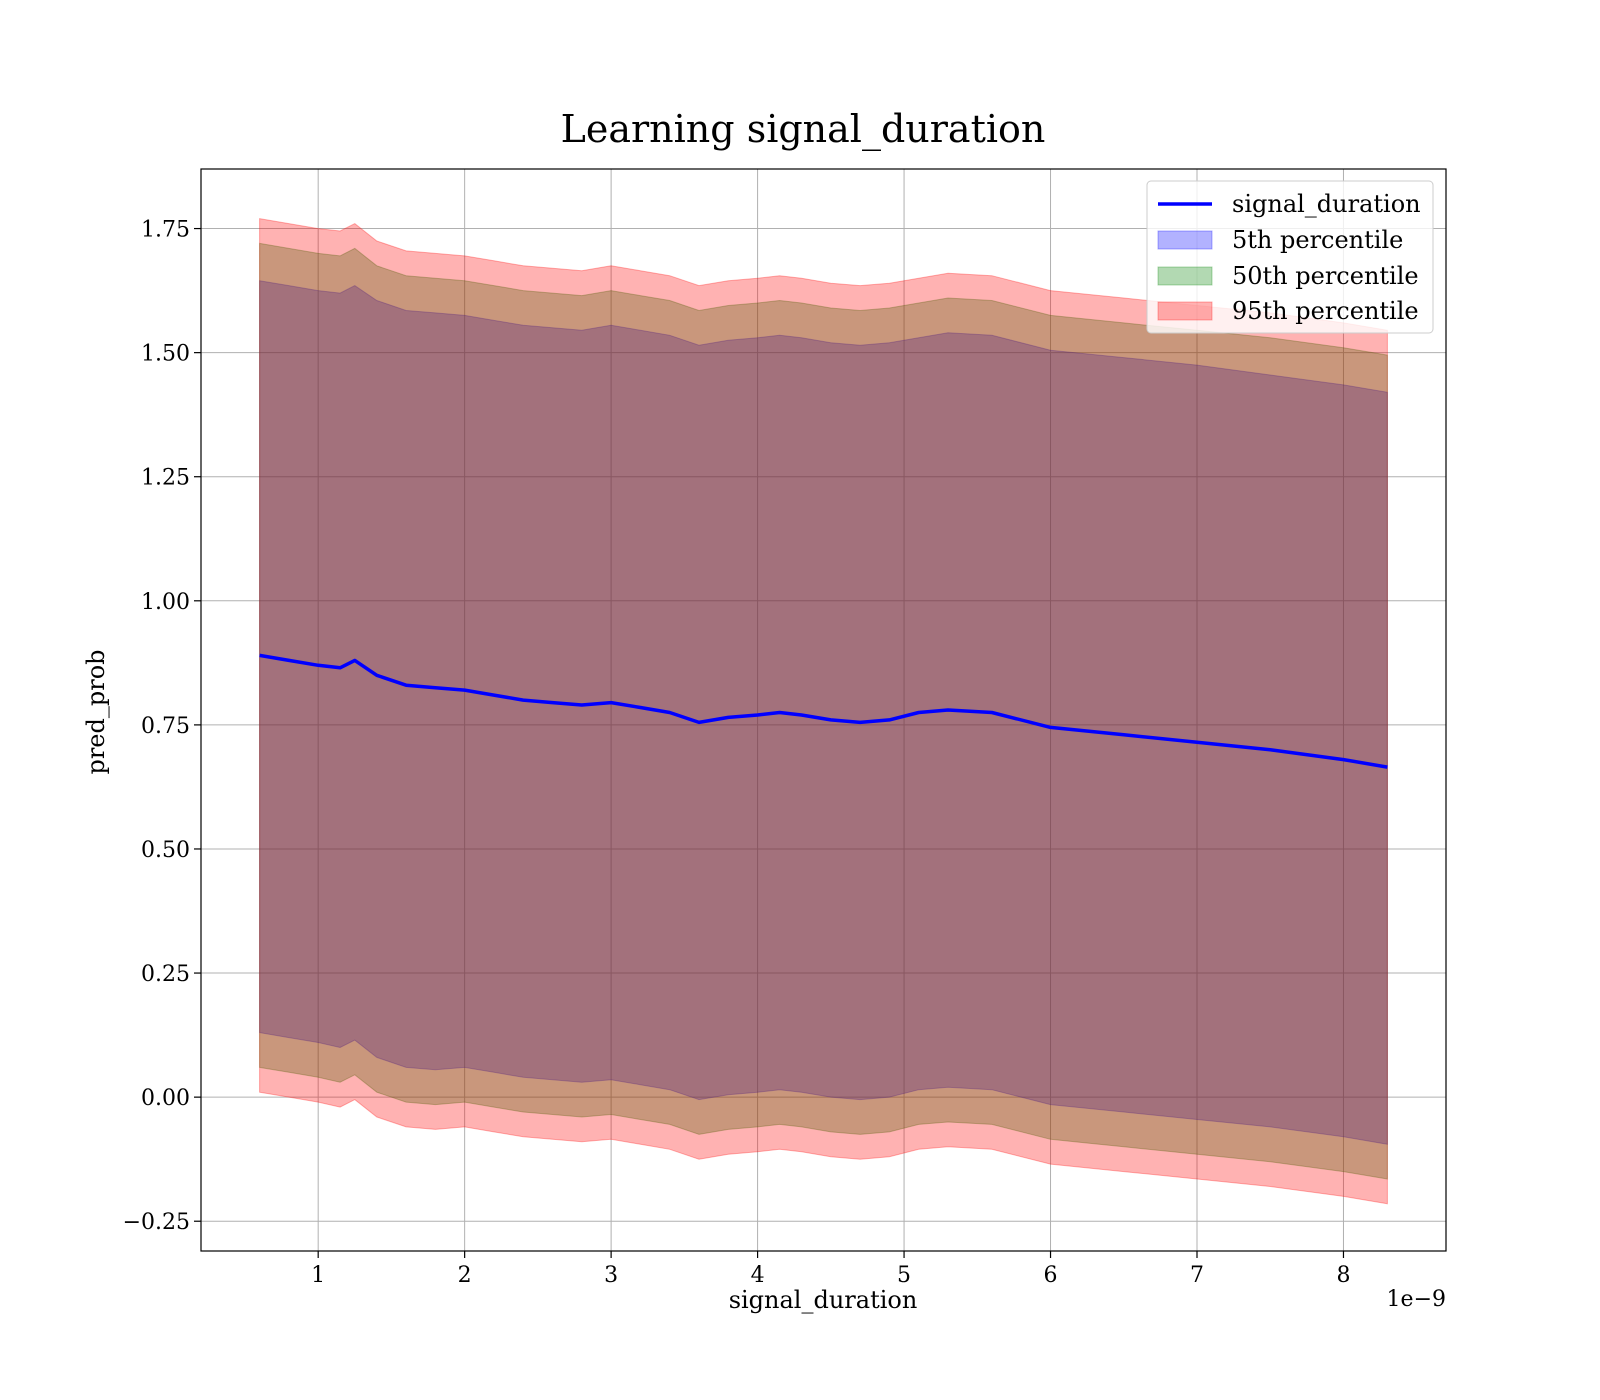  What do you see at coordinates (1343, 1275) in the screenshot?
I see `x-tick-label: 8` at bounding box center [1343, 1275].